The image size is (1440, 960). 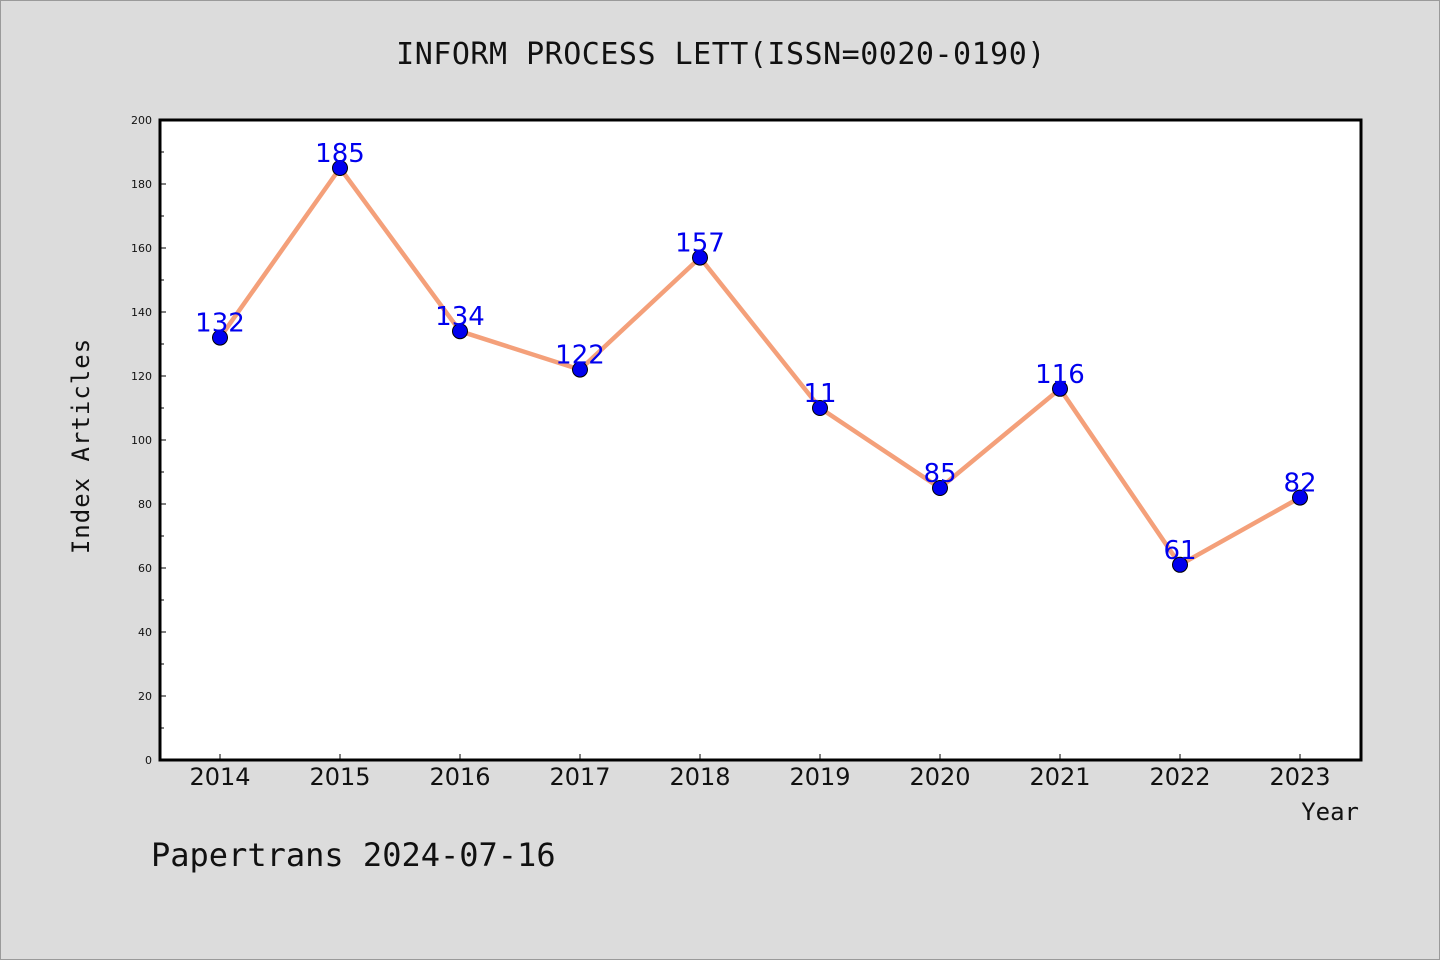 I want to click on y-tick-label: 180, so click(x=141, y=184).